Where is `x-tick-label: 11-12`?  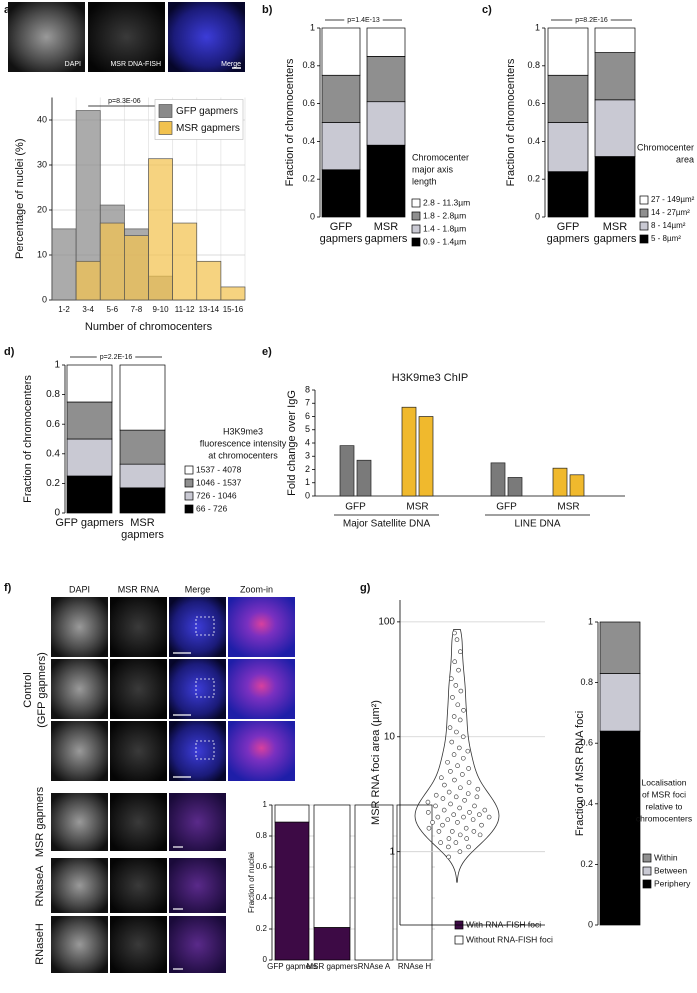 x-tick-label: 11-12 is located at coordinates (185, 309).